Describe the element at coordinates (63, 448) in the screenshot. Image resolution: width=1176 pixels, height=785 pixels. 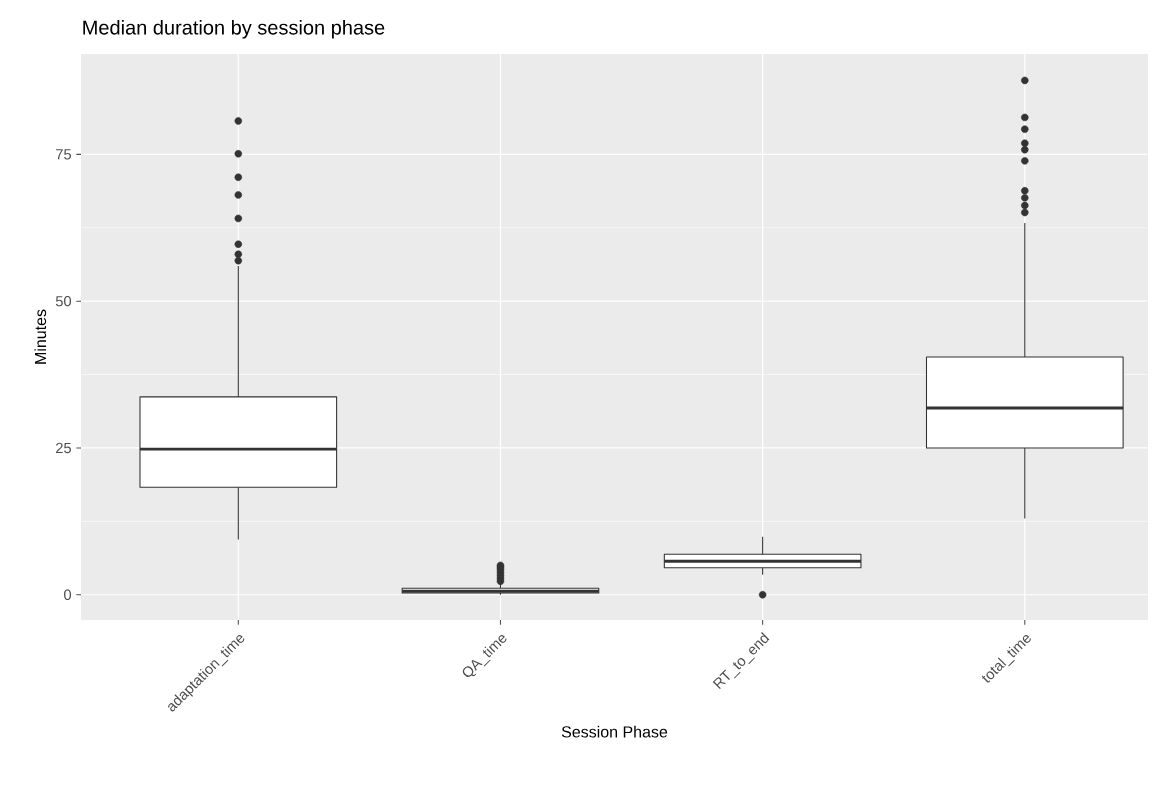
I see `y-tick-label: 25` at that location.